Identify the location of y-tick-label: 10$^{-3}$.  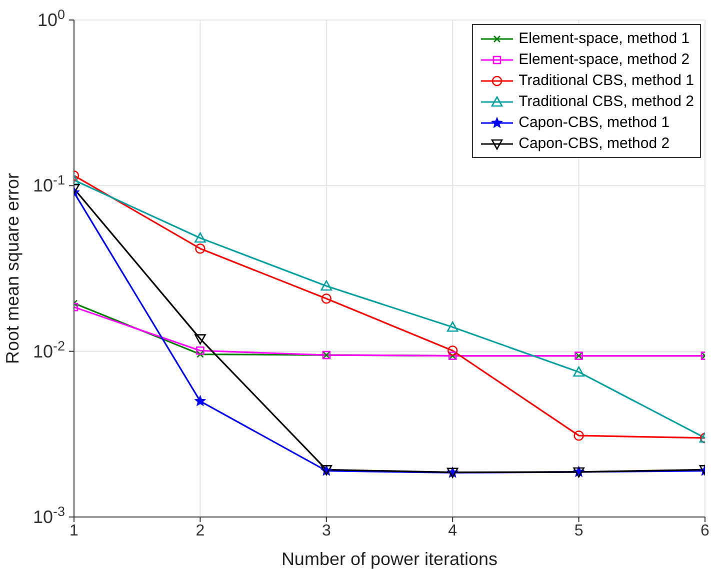
(48, 515).